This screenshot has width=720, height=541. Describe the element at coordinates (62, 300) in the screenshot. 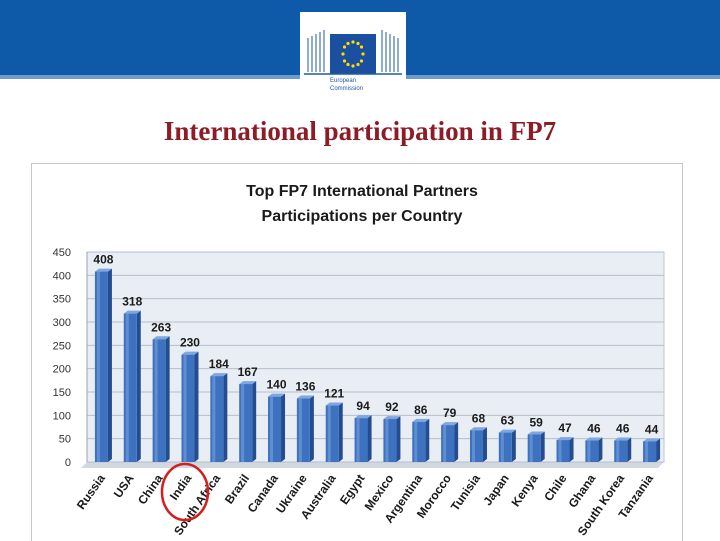

I see `y-tick-label: 350` at that location.